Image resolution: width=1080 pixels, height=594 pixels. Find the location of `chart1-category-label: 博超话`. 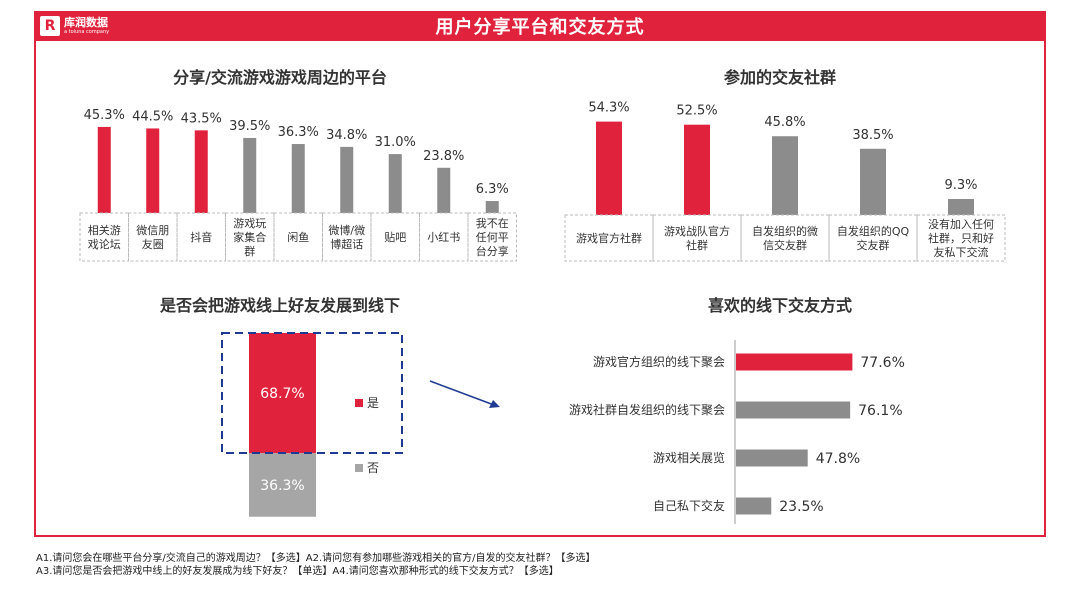

chart1-category-label: 博超话 is located at coordinates (346, 244).